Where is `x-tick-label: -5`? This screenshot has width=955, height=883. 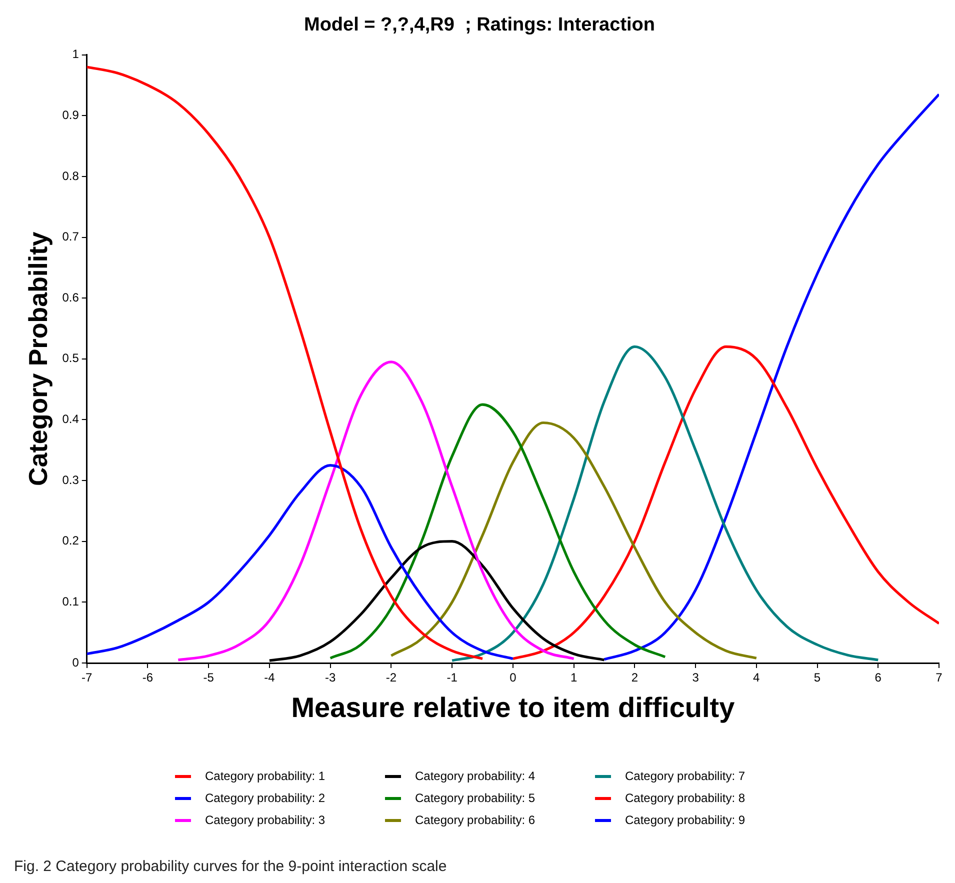
x-tick-label: -5 is located at coordinates (208, 677).